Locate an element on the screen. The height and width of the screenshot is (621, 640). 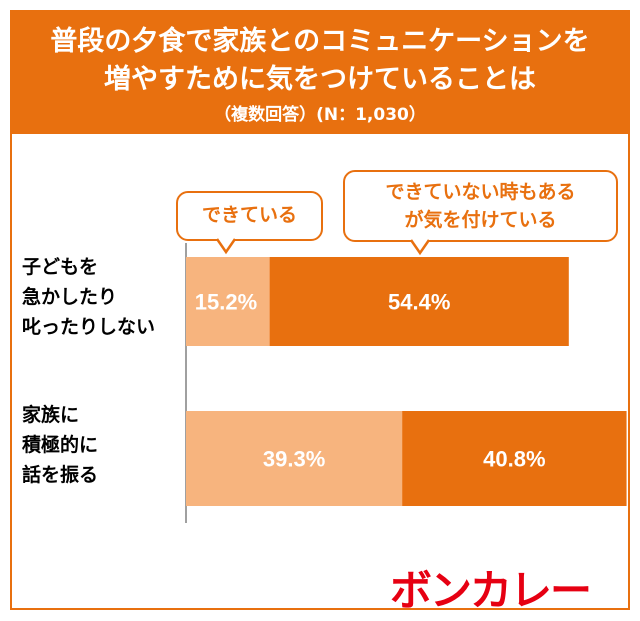
legend-callout-series1-text: できている is located at coordinates (249, 215).